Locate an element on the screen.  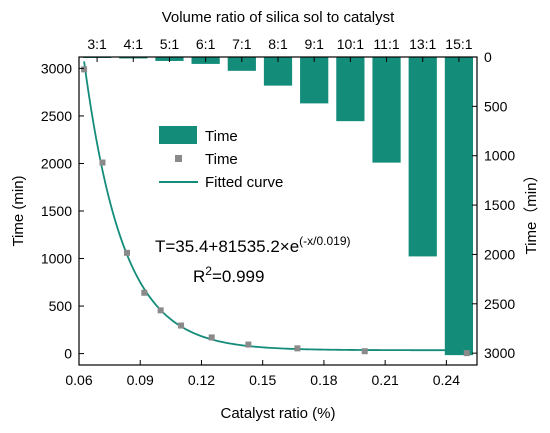
legend: Time Time Fitted curve is located at coordinates (221, 158).